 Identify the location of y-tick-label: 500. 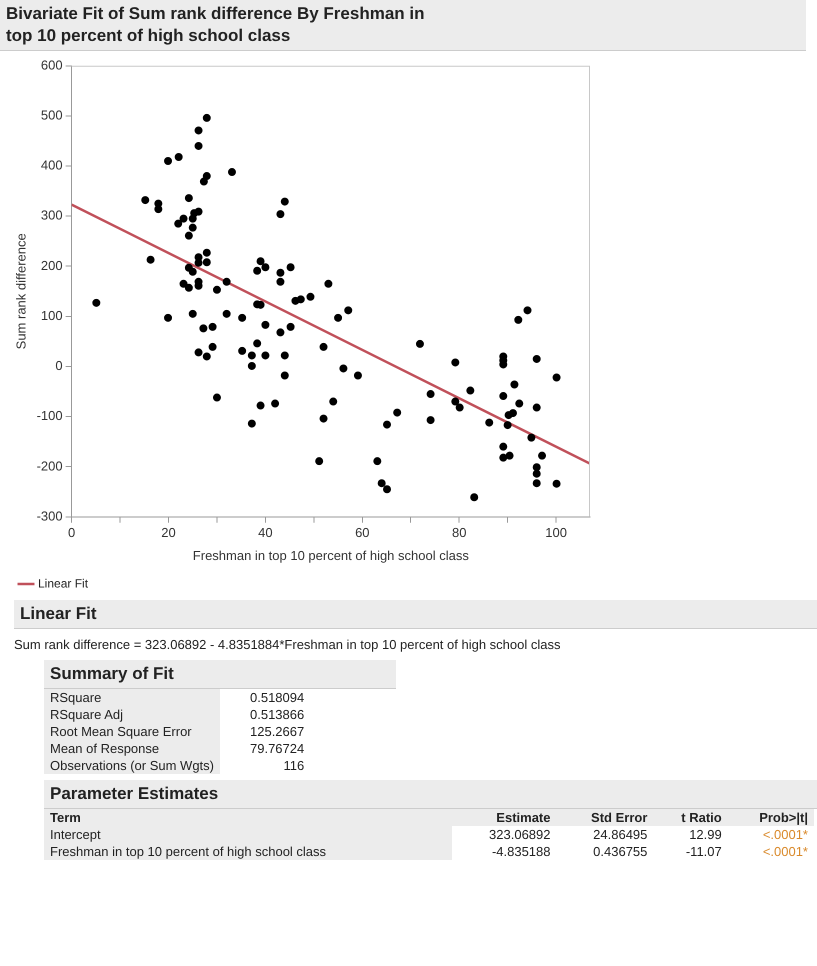
(51, 114).